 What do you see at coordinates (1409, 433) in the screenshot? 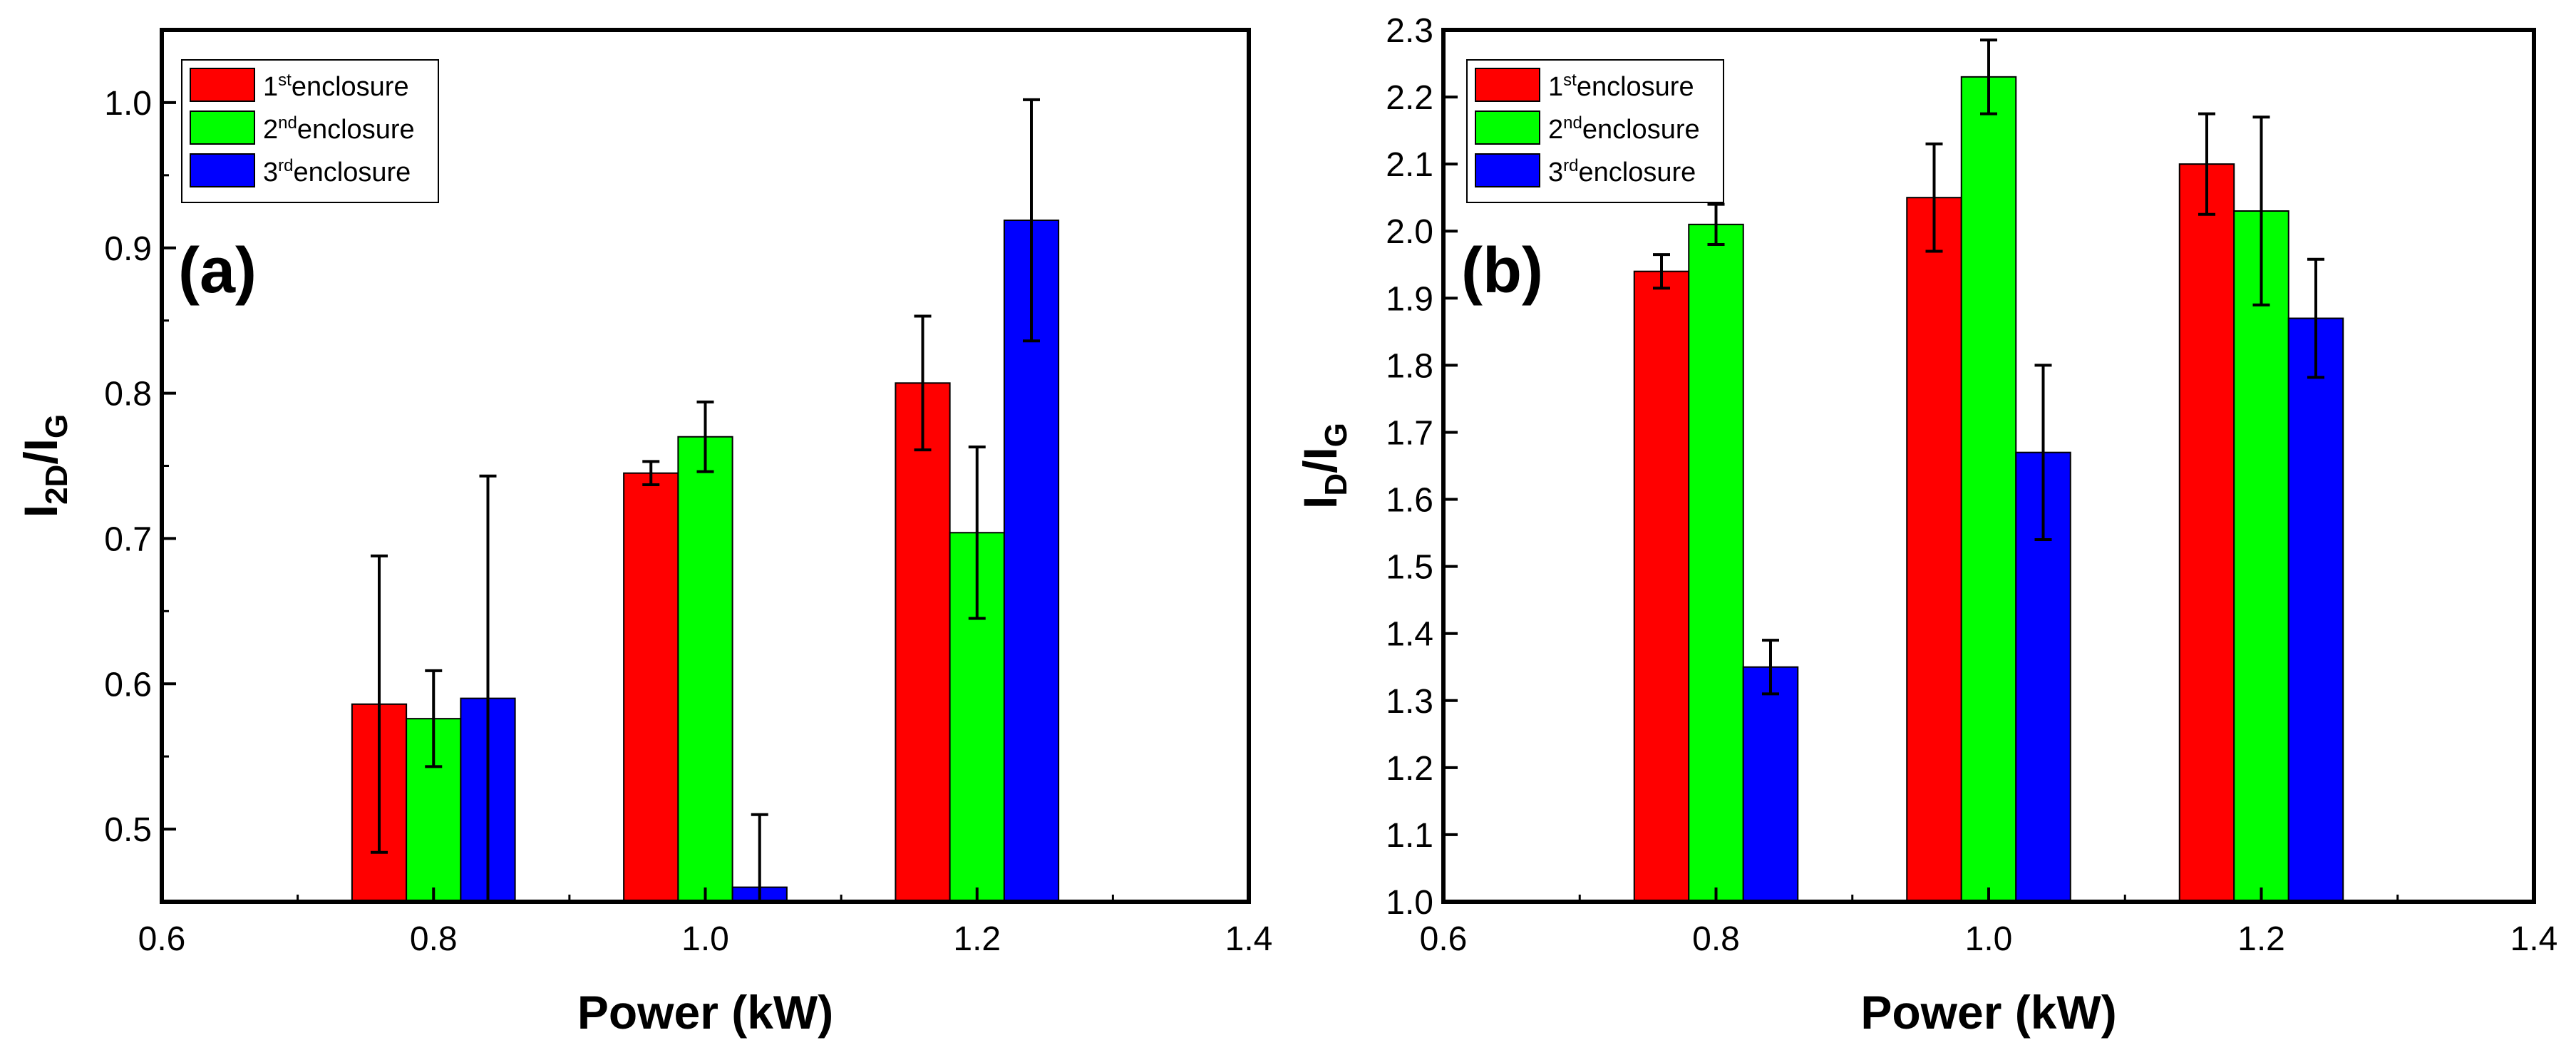
I see `y-tick-label: 1.7` at bounding box center [1409, 433].